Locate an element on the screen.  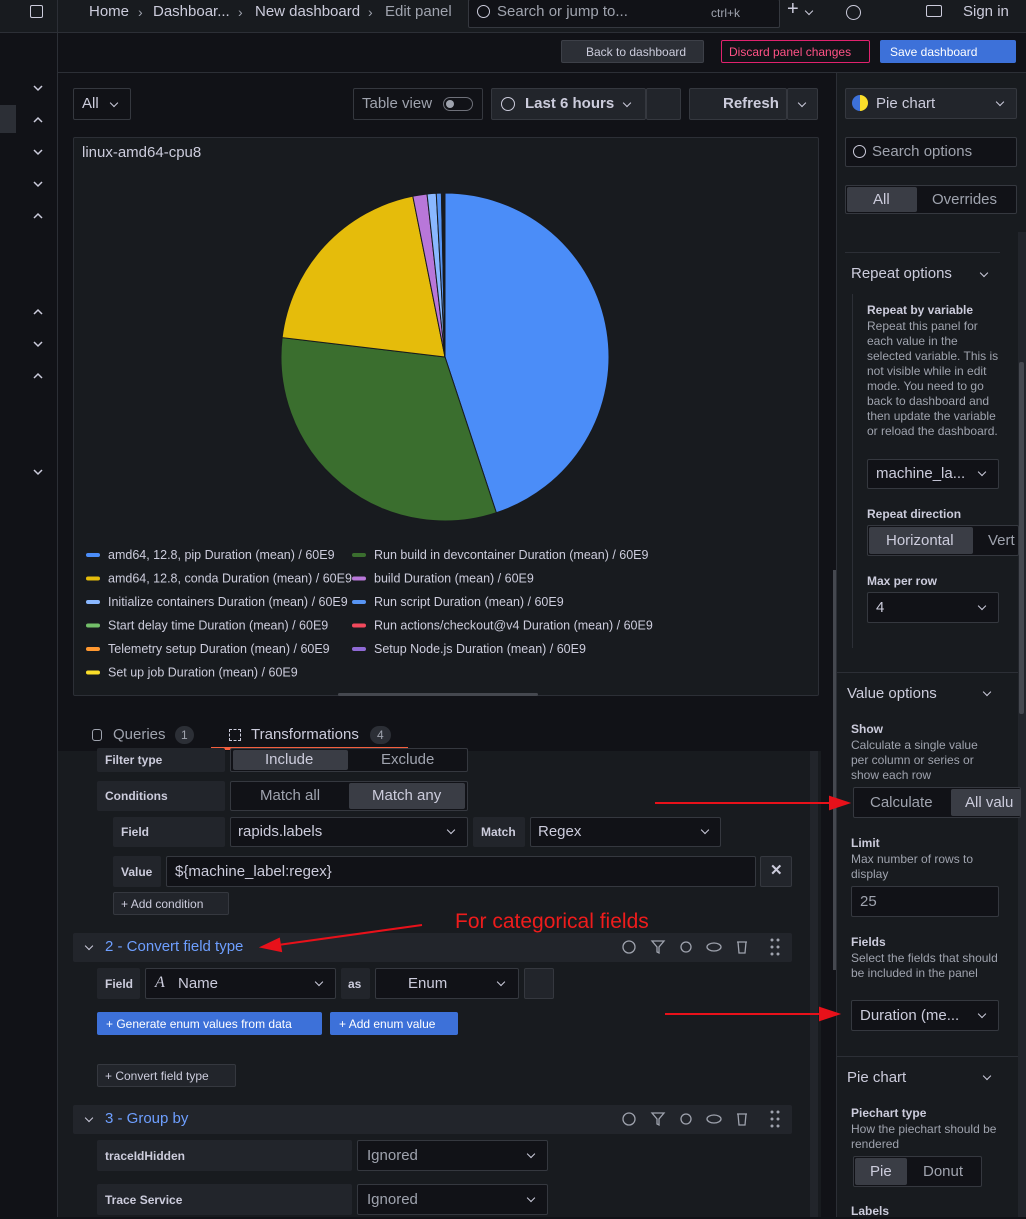
section-title: Pie chart is located at coordinates (877, 1077).